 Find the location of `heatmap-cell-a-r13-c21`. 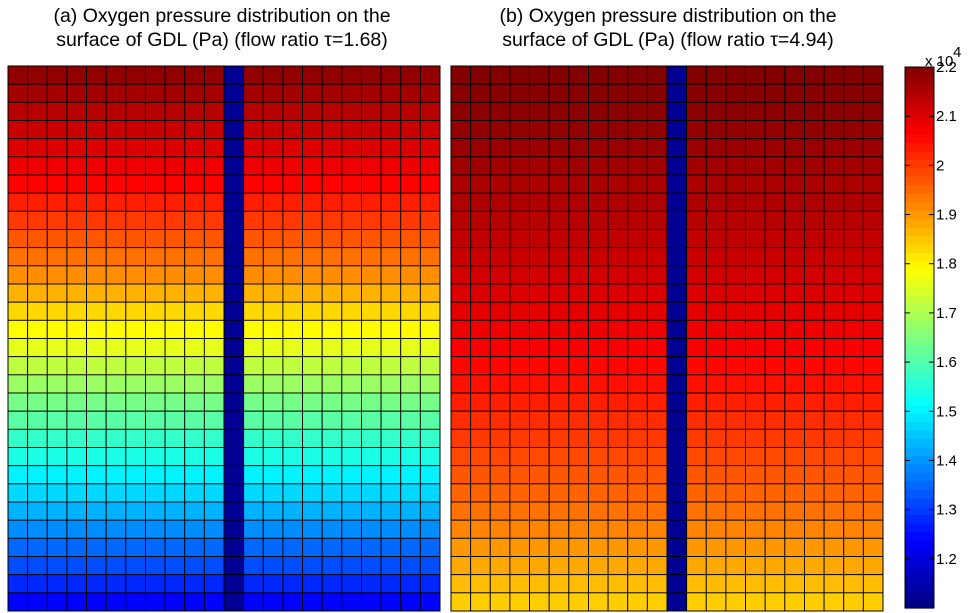

heatmap-cell-a-r13-c21 is located at coordinates (430, 311).